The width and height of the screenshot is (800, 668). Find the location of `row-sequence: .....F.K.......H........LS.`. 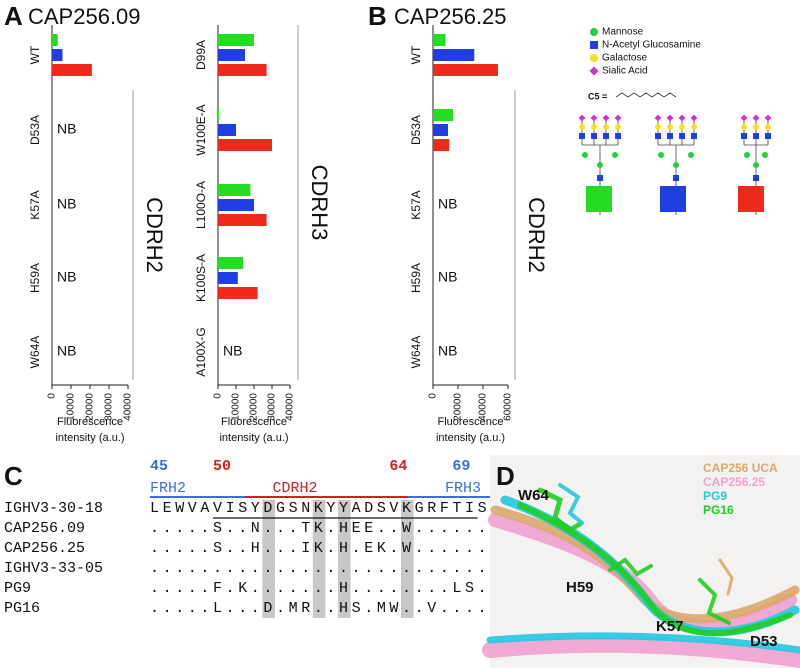

row-sequence: .....F.K.......H........LS. is located at coordinates (320, 588).